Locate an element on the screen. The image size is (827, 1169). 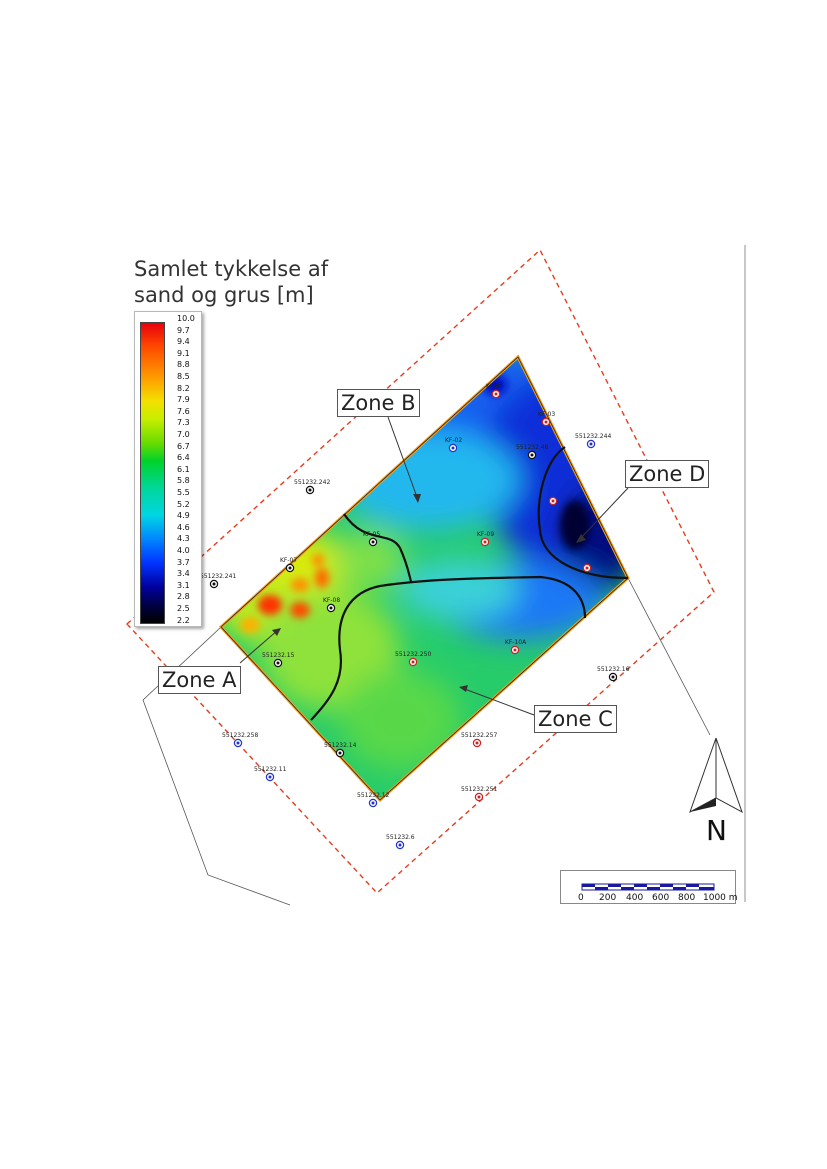
well-marker: 551232.16 is located at coordinates (613, 674).